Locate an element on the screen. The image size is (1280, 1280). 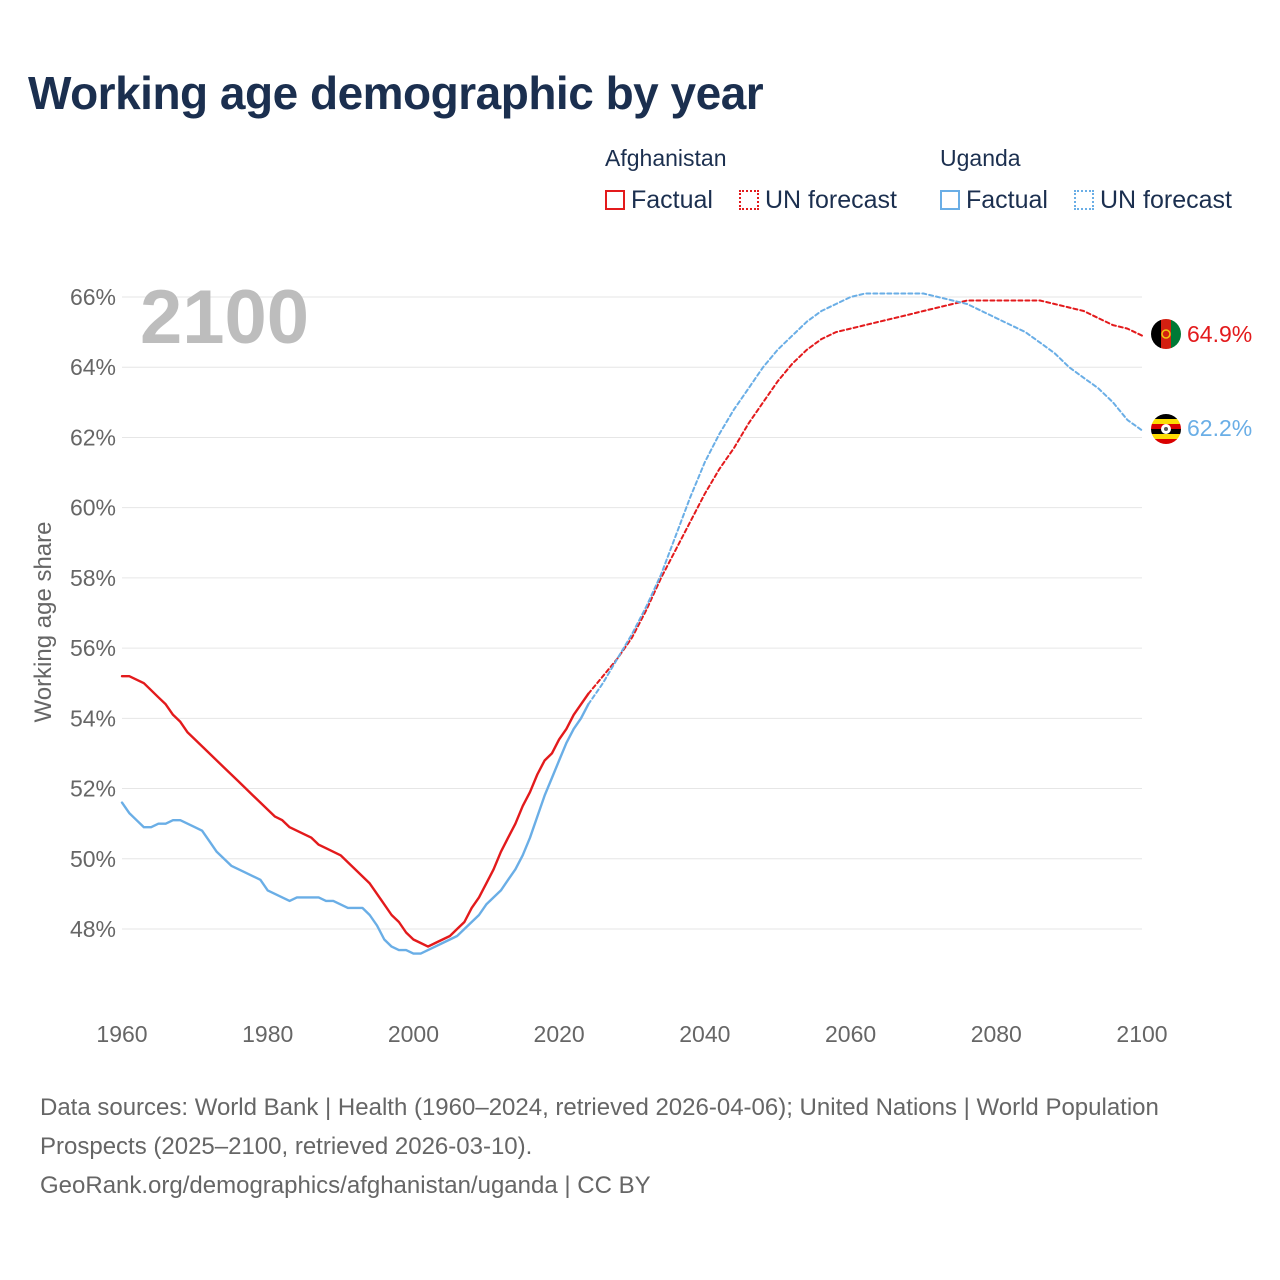
x-tick-label: 2060 is located at coordinates (850, 1034).